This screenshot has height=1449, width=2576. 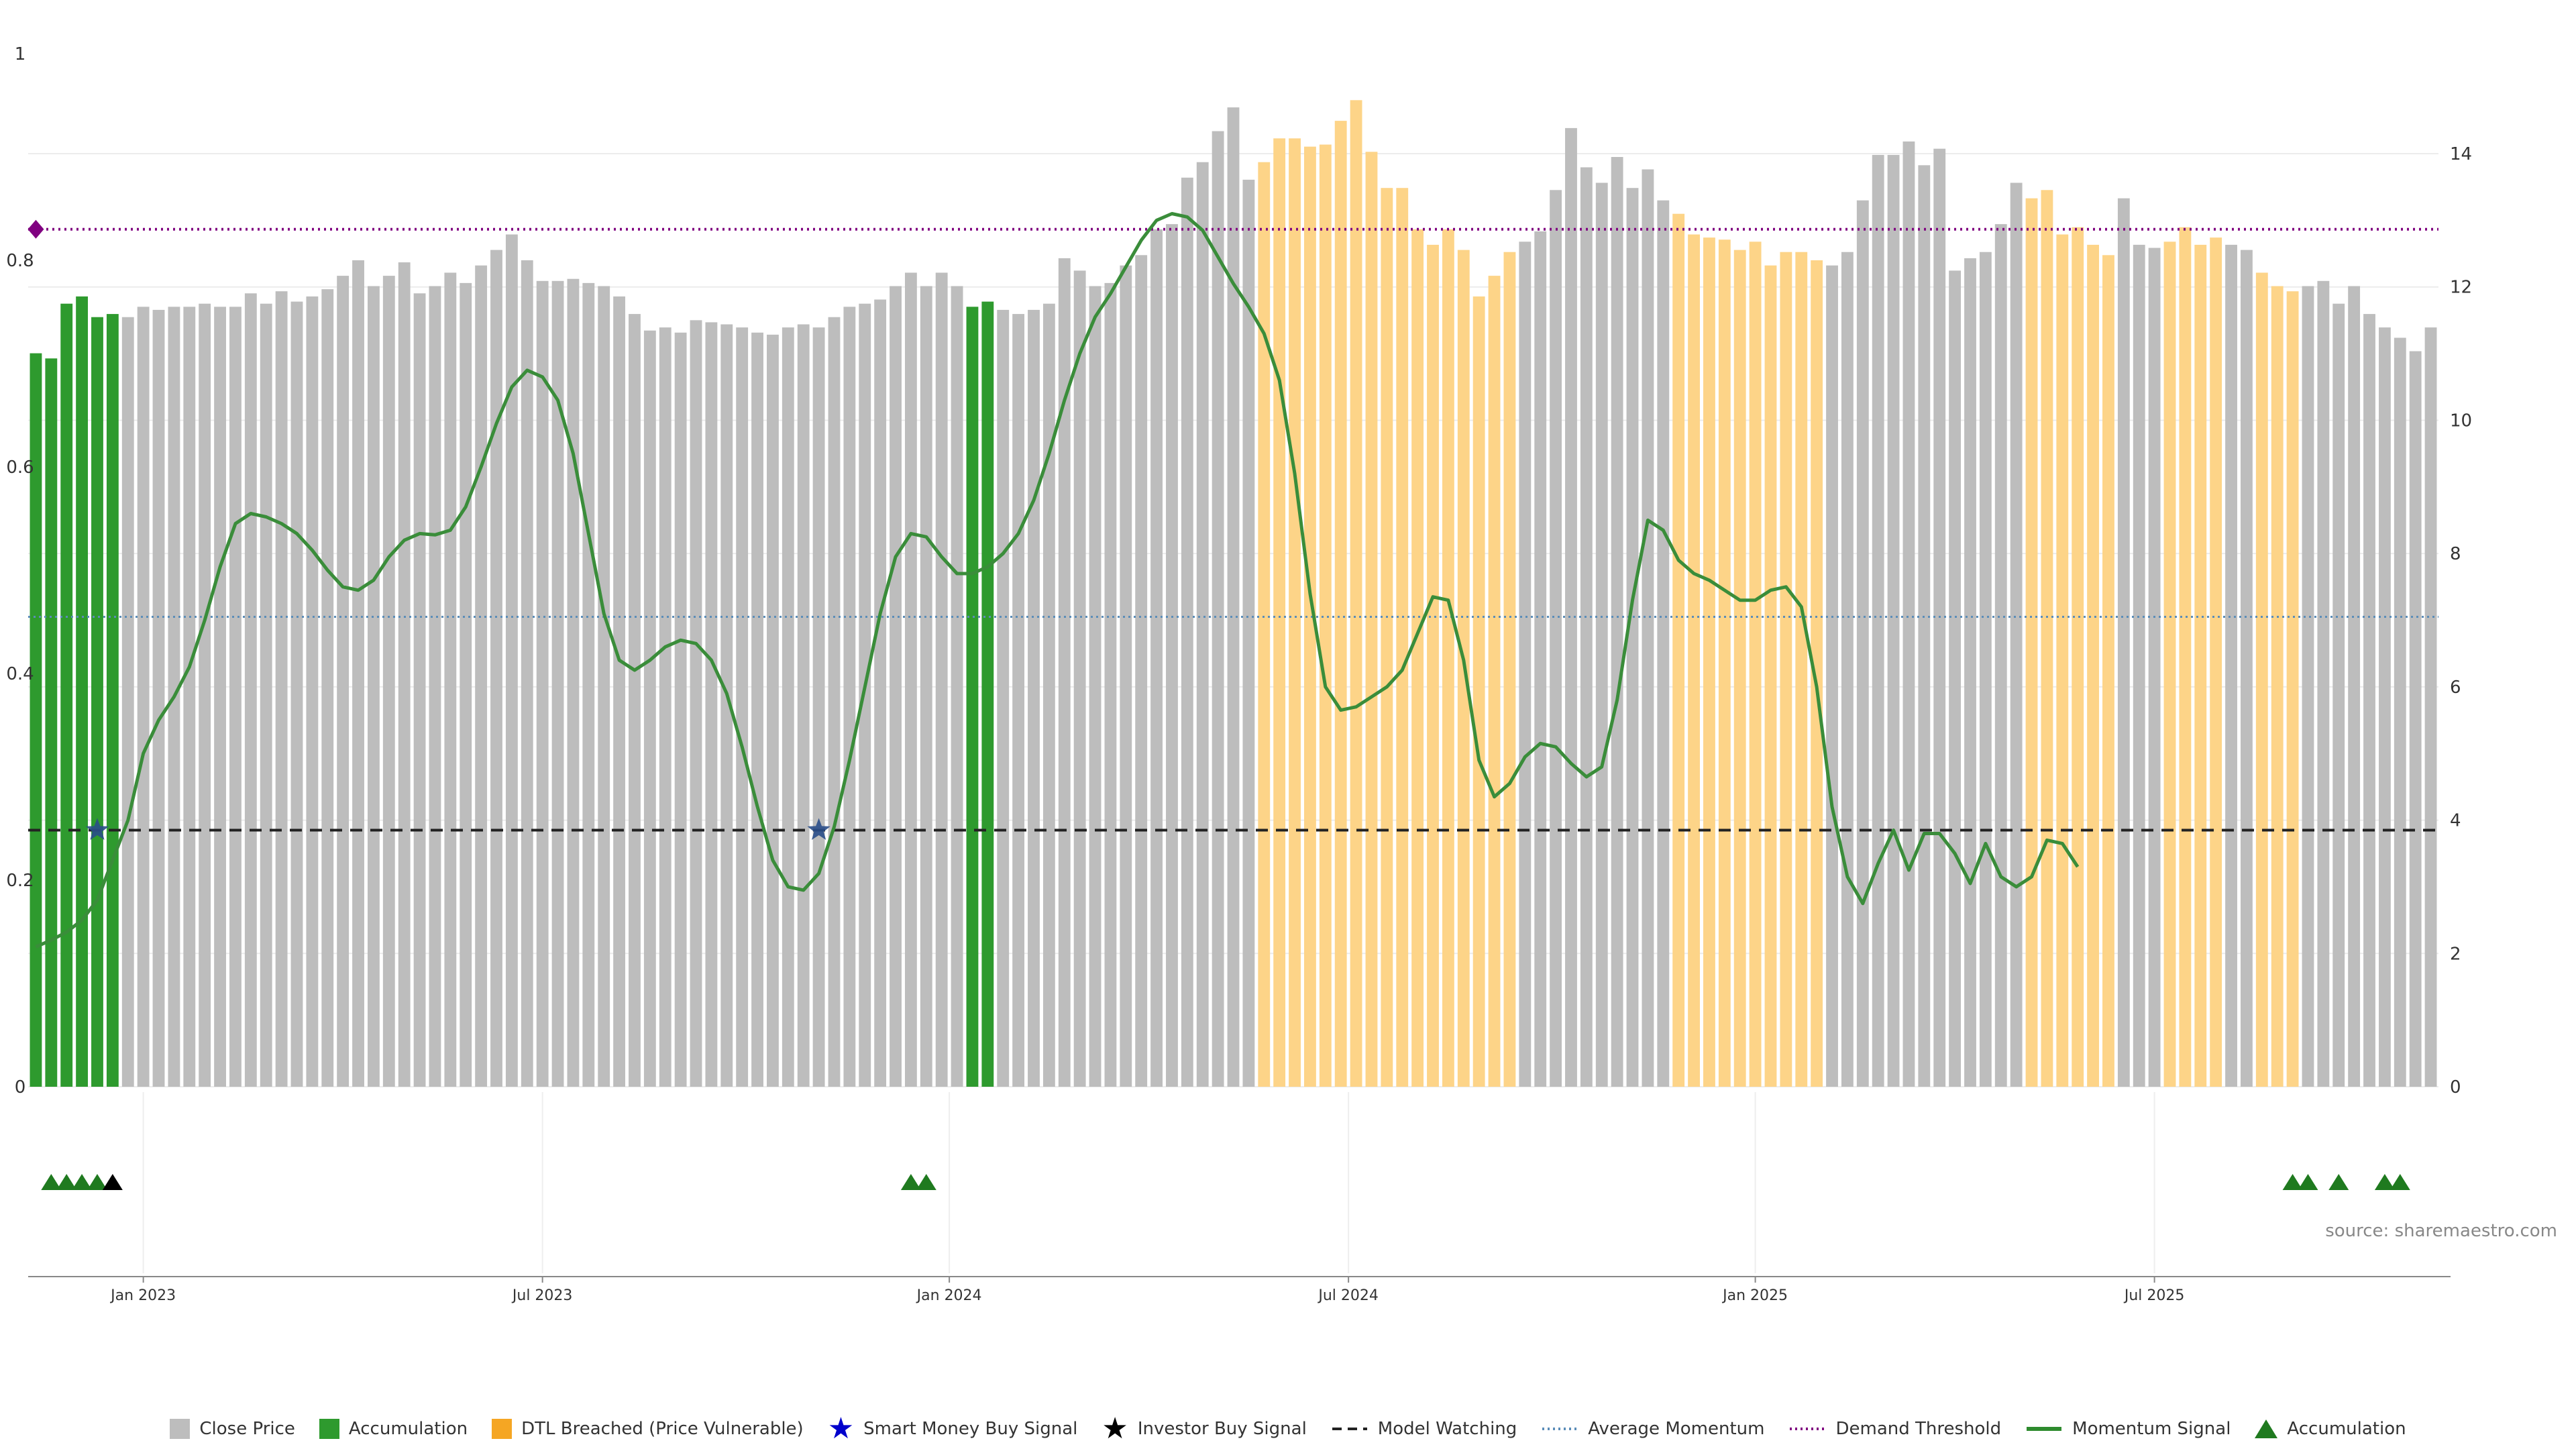 What do you see at coordinates (20, 261) in the screenshot?
I see `left-axis-tick-label: 0.8` at bounding box center [20, 261].